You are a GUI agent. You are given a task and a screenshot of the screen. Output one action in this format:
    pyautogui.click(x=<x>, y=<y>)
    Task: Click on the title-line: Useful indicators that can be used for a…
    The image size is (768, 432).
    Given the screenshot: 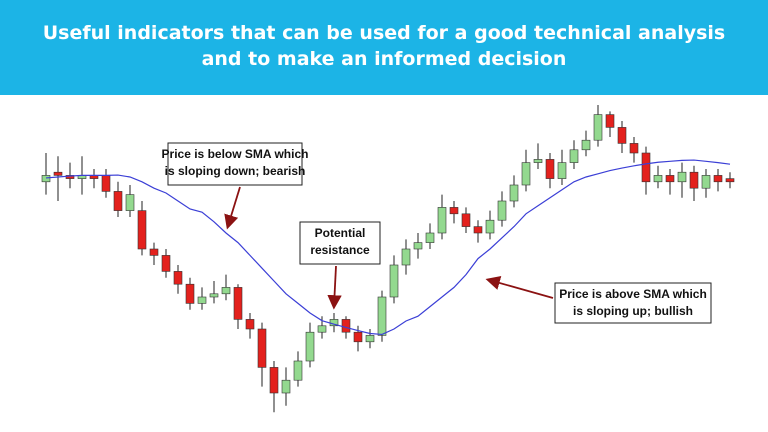 What is the action you would take?
    pyautogui.click(x=384, y=33)
    